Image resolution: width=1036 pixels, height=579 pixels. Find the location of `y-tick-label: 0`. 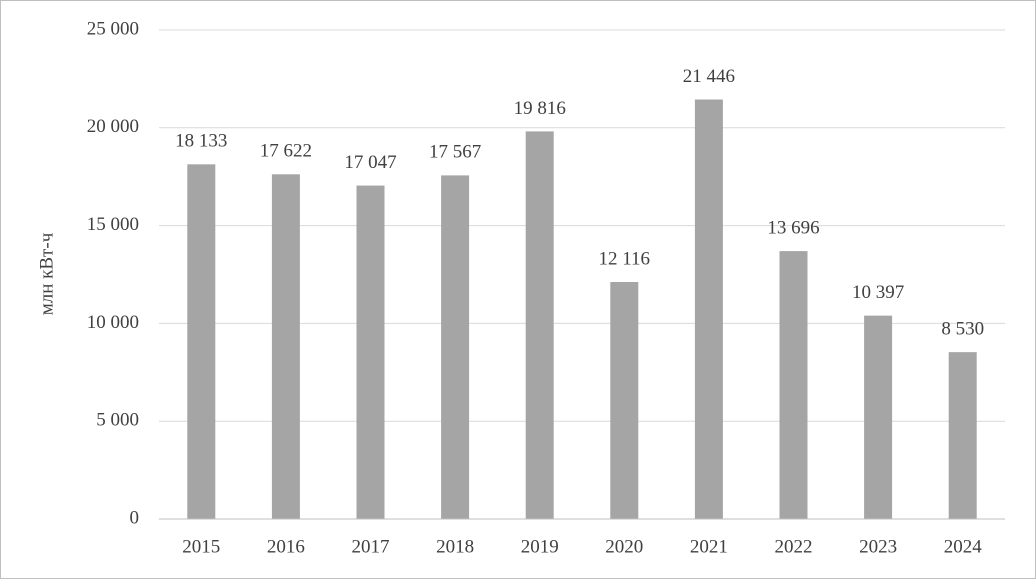

y-tick-label: 0 is located at coordinates (135, 517).